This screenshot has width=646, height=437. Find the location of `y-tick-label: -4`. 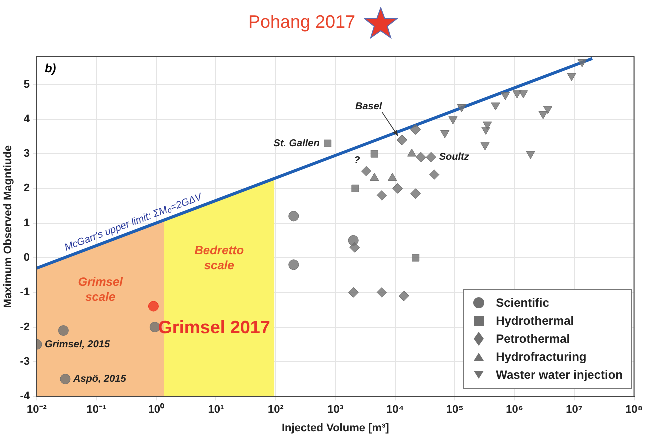

y-tick-label: -4 is located at coordinates (25, 396).